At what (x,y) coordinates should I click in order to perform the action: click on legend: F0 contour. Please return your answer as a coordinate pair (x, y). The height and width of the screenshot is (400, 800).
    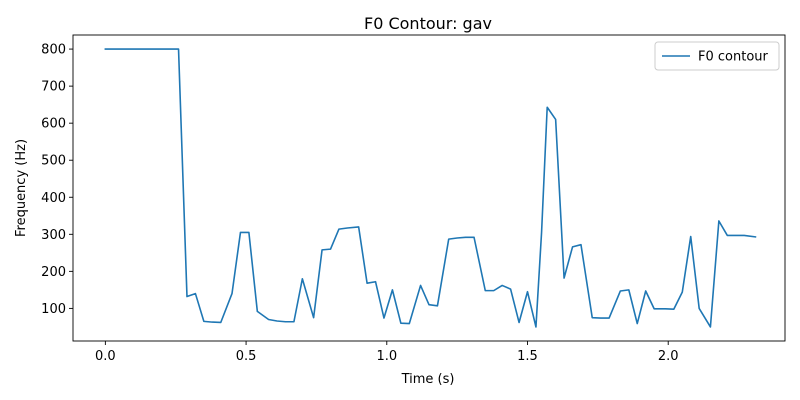
    Looking at the image, I should click on (717, 56).